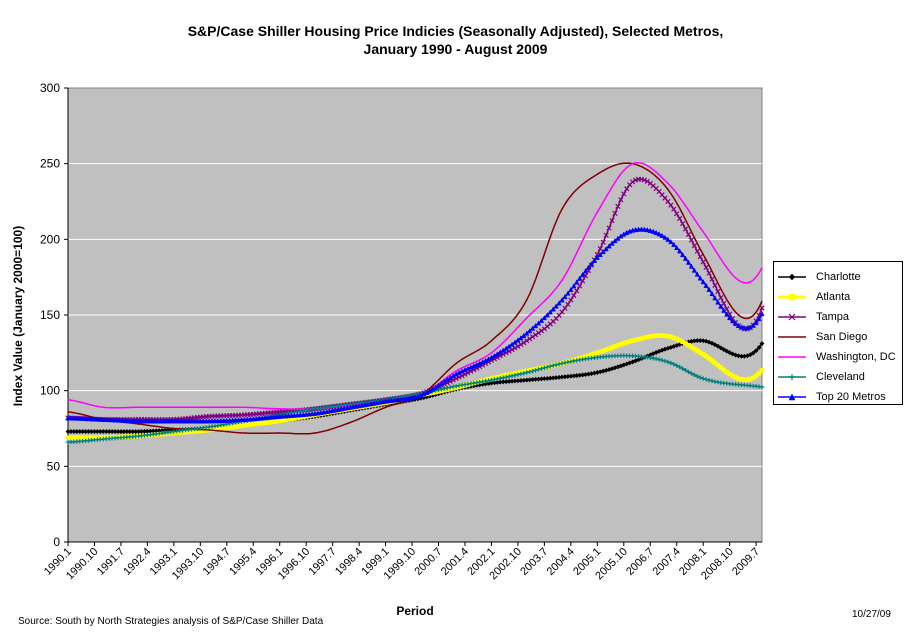  Describe the element at coordinates (838, 357) in the screenshot. I see `legend-item: Washington, DC` at that location.